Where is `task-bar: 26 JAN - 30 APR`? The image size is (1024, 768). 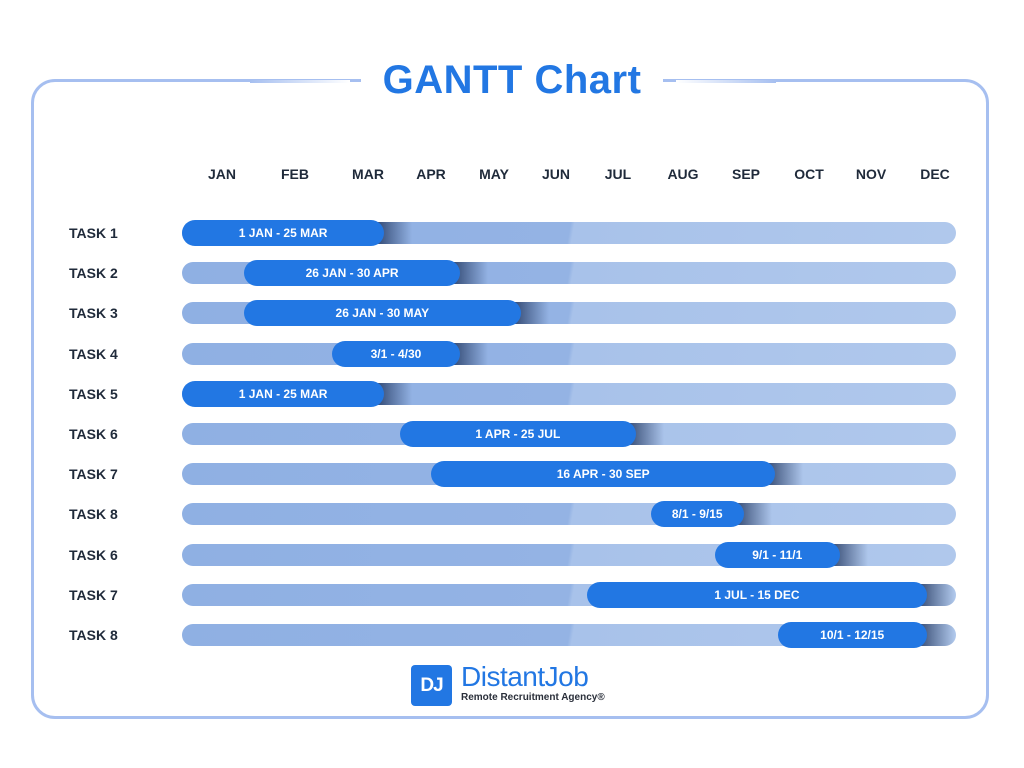 task-bar: 26 JAN - 30 APR is located at coordinates (352, 273).